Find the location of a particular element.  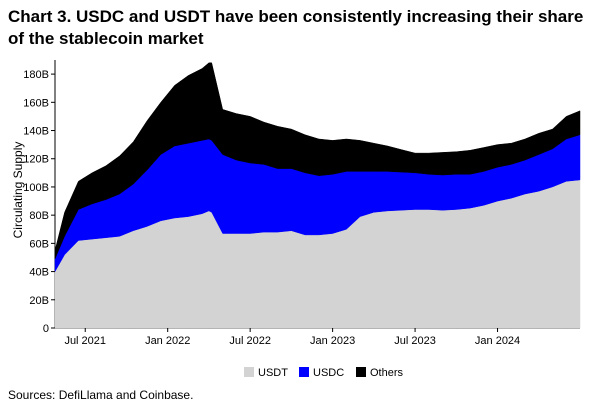

legend: USDT USDC Others is located at coordinates (324, 373).